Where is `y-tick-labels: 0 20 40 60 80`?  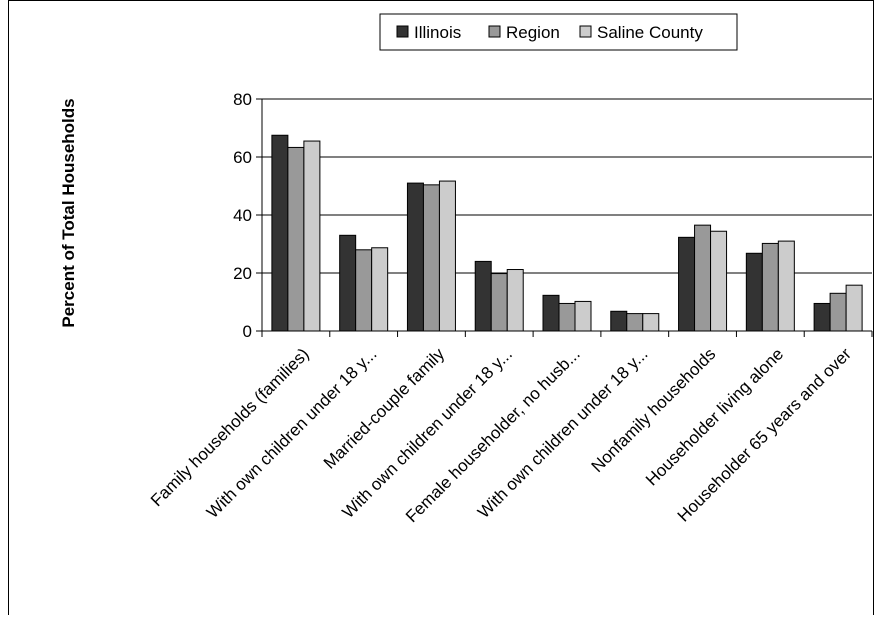 y-tick-labels: 0 20 40 60 80 is located at coordinates (242, 215).